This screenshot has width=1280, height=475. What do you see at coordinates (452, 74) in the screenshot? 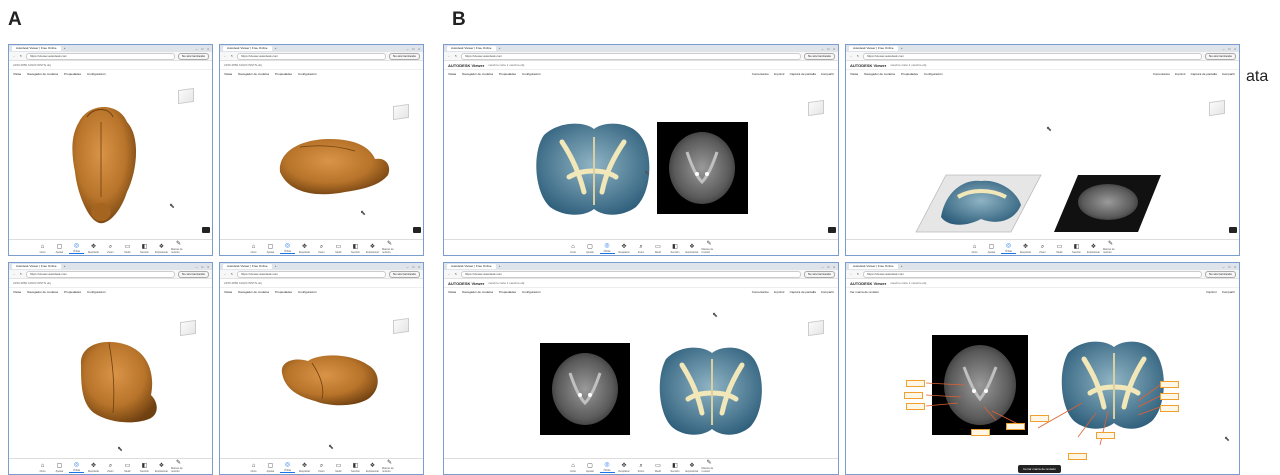
I see `menu-vistas: Vistas` at bounding box center [452, 74].